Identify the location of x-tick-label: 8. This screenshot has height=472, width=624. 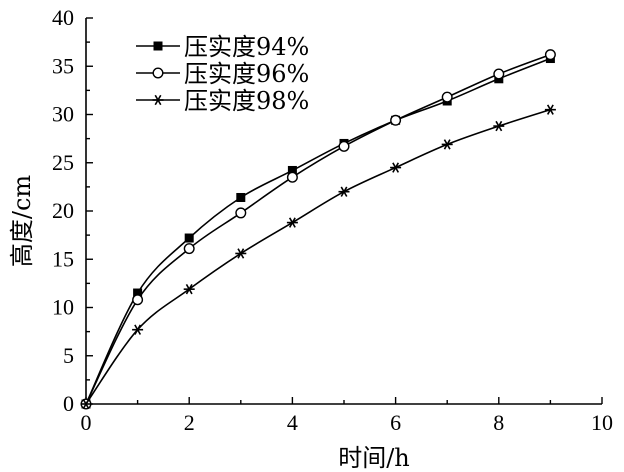
(498, 422).